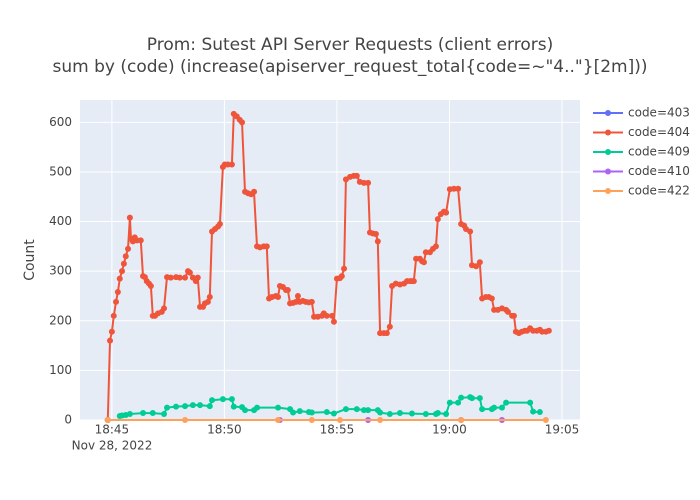 The height and width of the screenshot is (500, 700). What do you see at coordinates (659, 191) in the screenshot?
I see `legend-label: code=422` at bounding box center [659, 191].